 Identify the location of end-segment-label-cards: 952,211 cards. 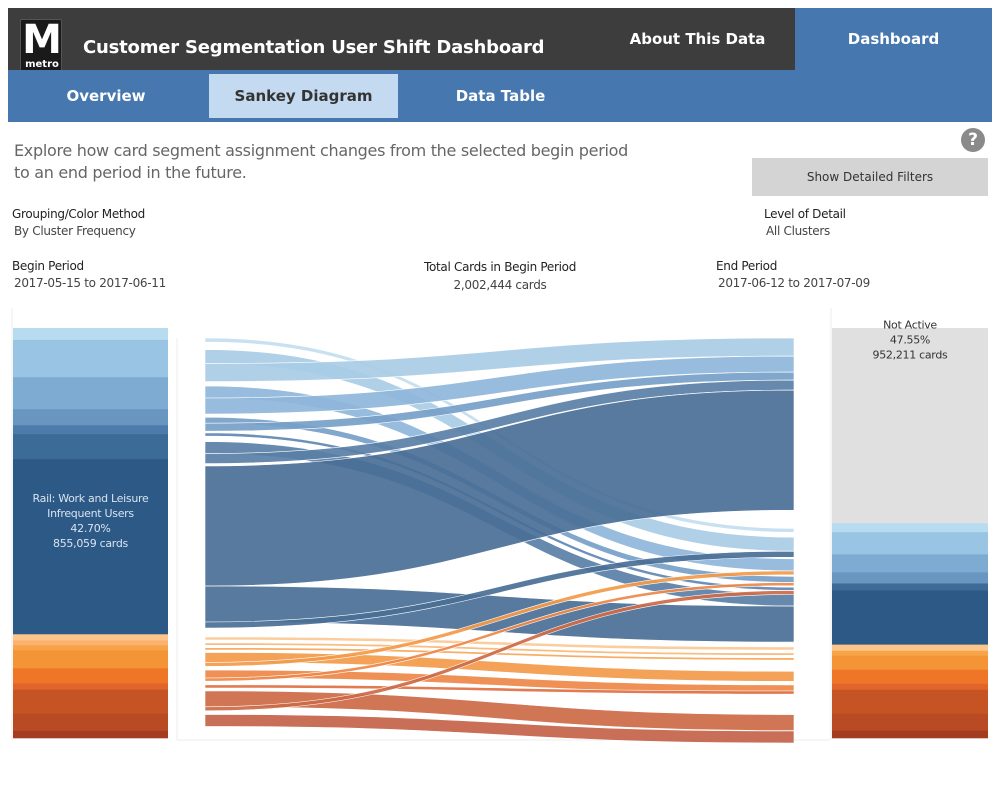
(910, 355).